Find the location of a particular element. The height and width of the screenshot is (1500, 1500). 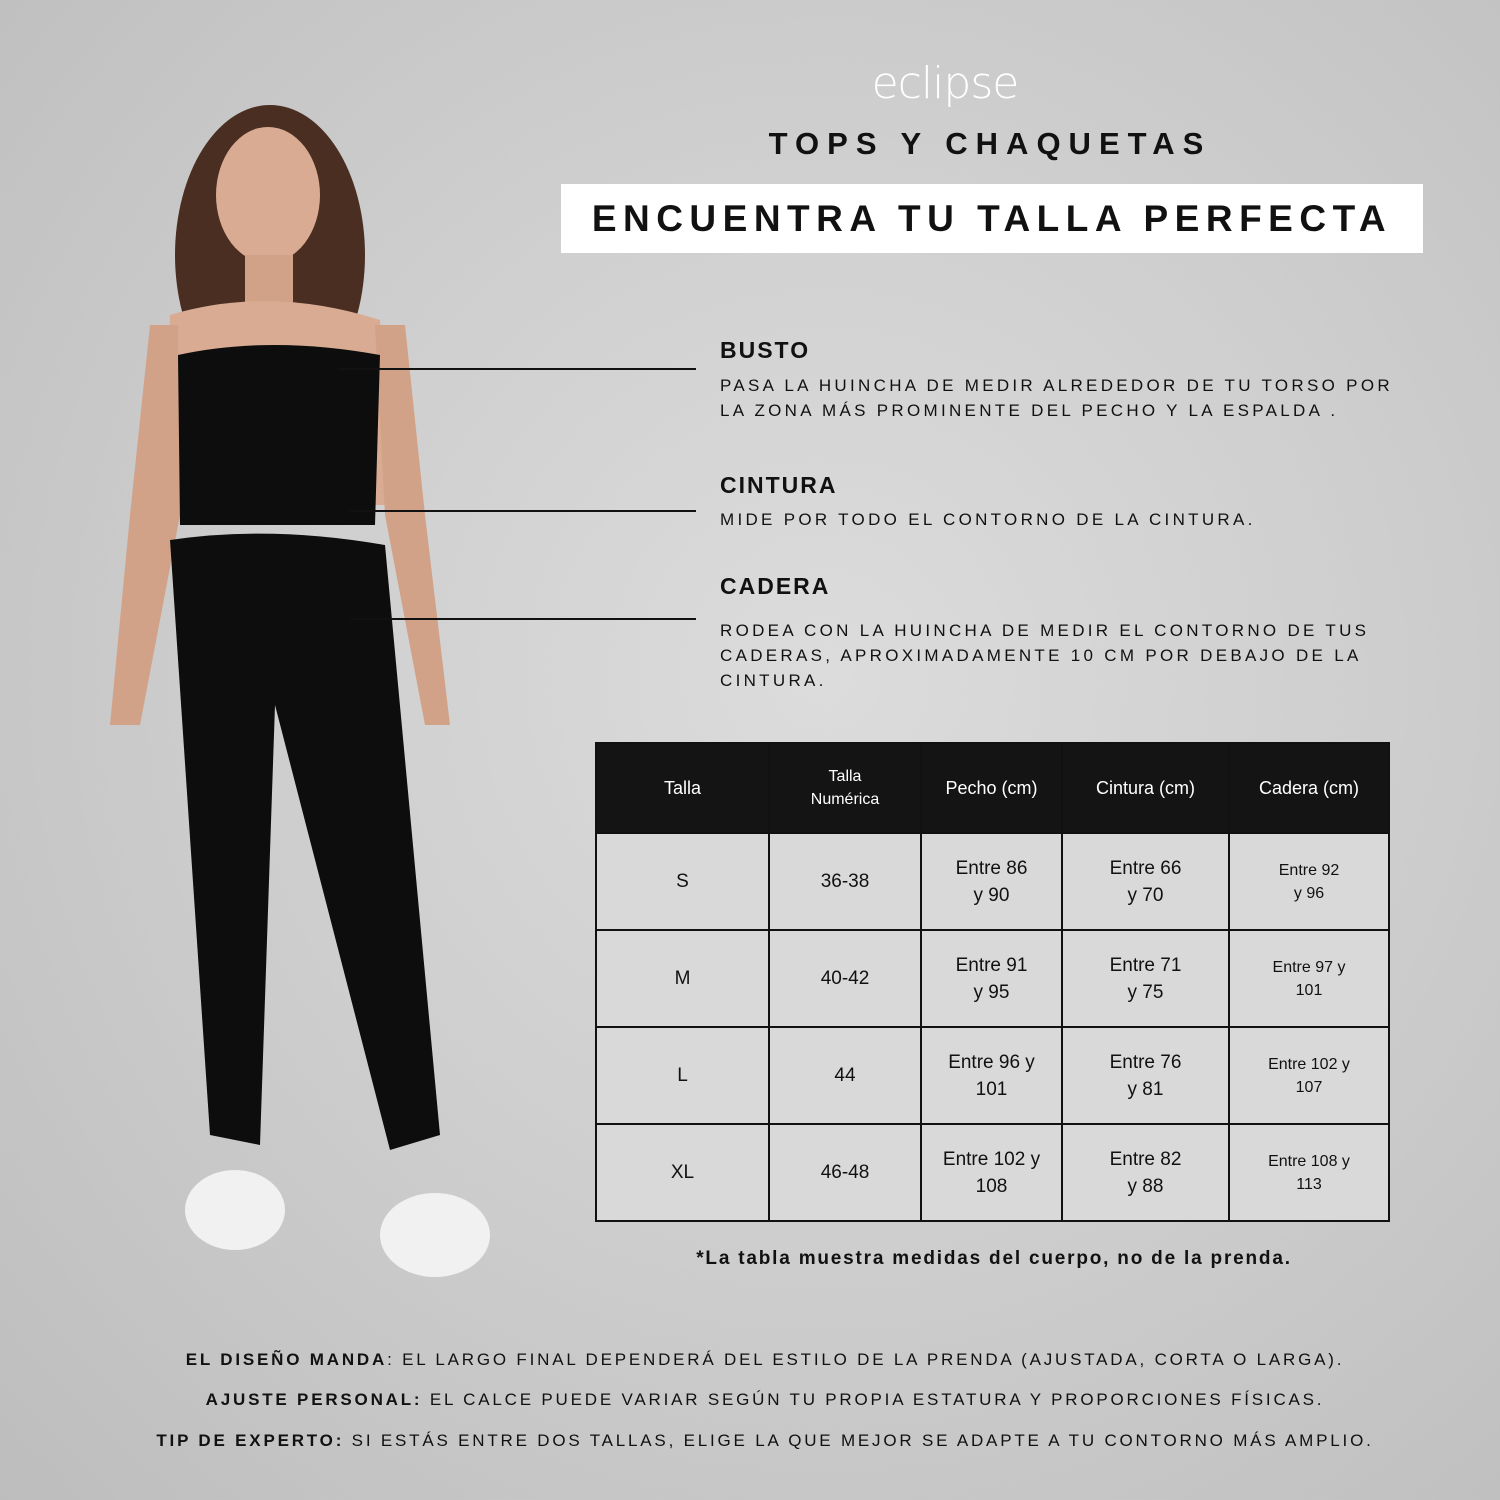

cell-pecho: Entre 91 y 95 is located at coordinates (991, 978).